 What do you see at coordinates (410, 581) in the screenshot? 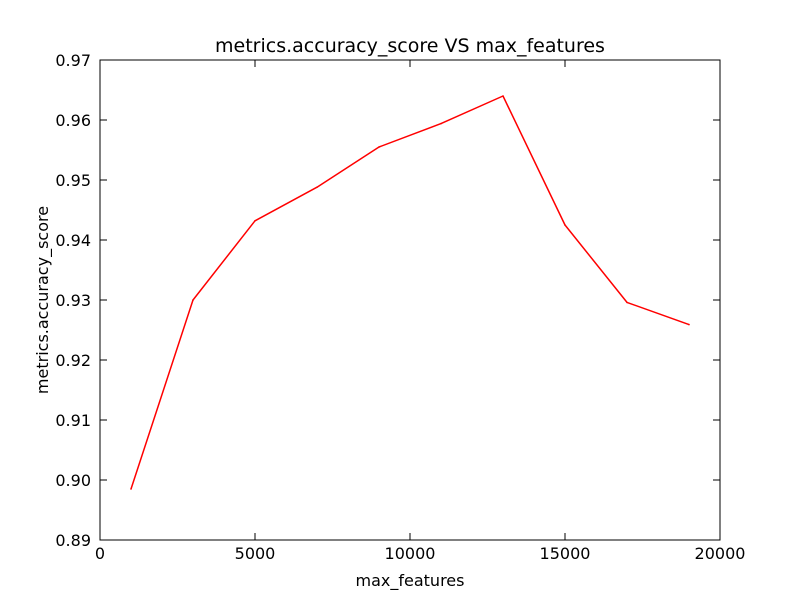
I see `x-axis-label: max_features` at bounding box center [410, 581].